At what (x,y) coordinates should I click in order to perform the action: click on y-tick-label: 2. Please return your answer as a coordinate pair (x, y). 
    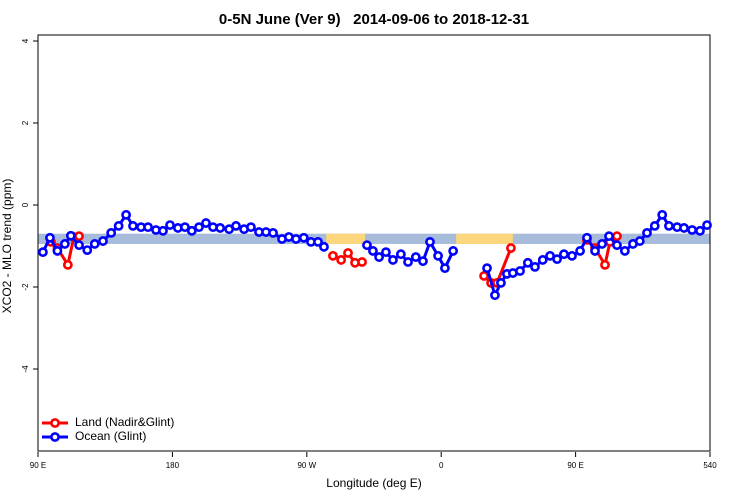
    Looking at the image, I should click on (25, 122).